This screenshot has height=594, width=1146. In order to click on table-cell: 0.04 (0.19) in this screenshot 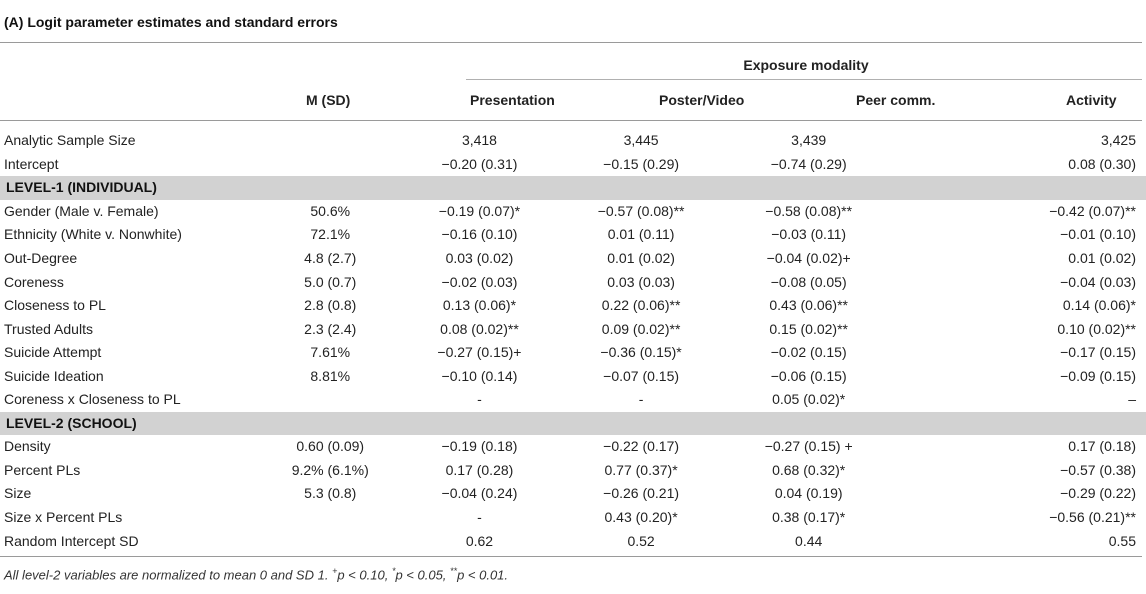, I will do `click(808, 493)`.